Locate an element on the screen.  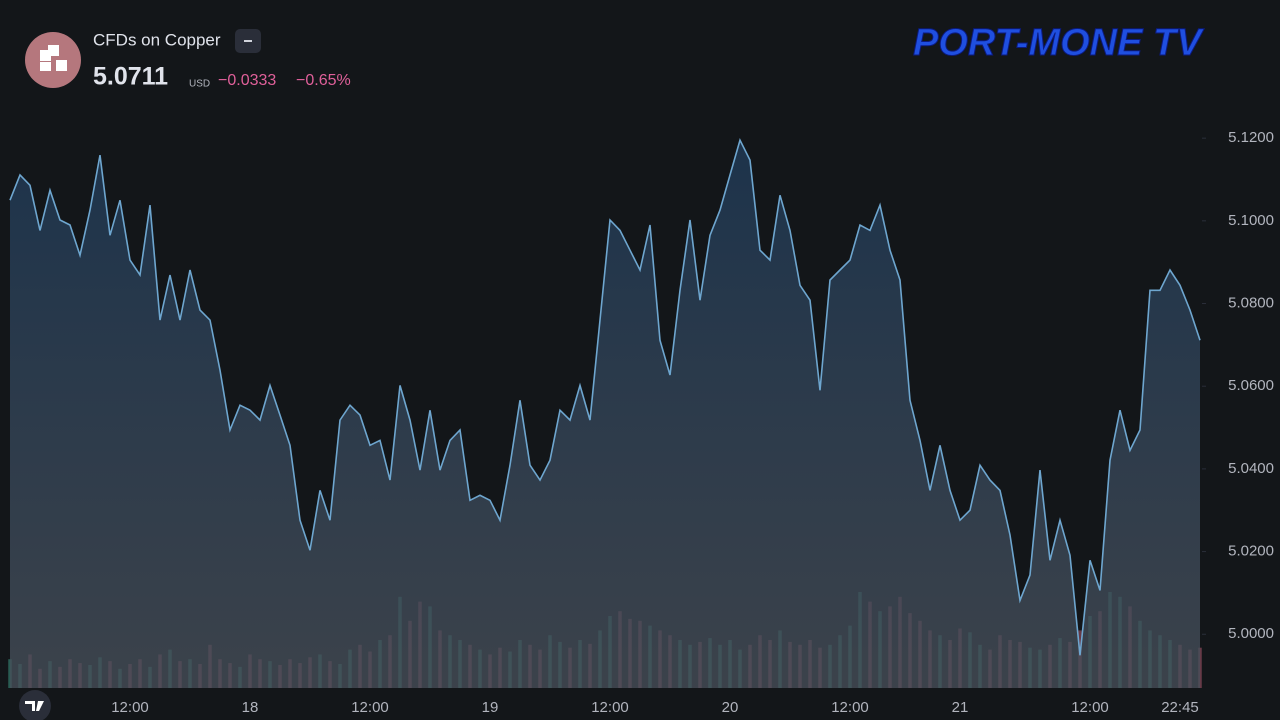
x-tick-label: 19 is located at coordinates (490, 707).